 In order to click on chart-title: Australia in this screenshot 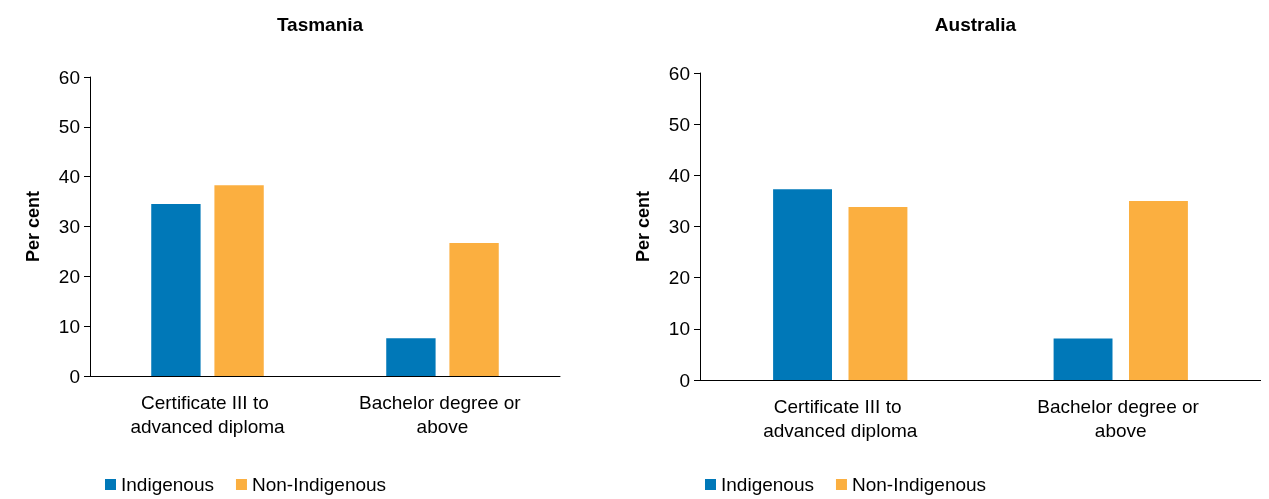, I will do `click(975, 24)`.